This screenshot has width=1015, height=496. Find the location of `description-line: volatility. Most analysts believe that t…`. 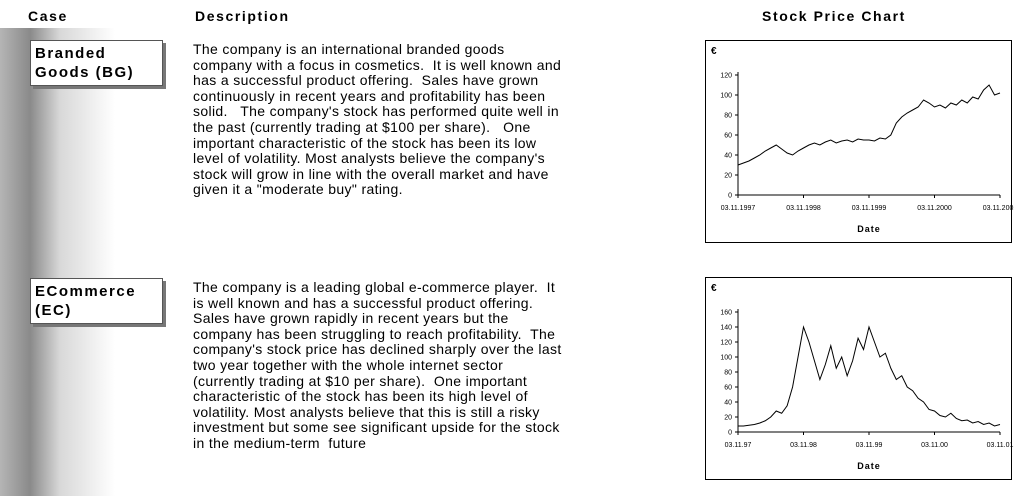

description-line: volatility. Most analysts believe that t… is located at coordinates (366, 411).